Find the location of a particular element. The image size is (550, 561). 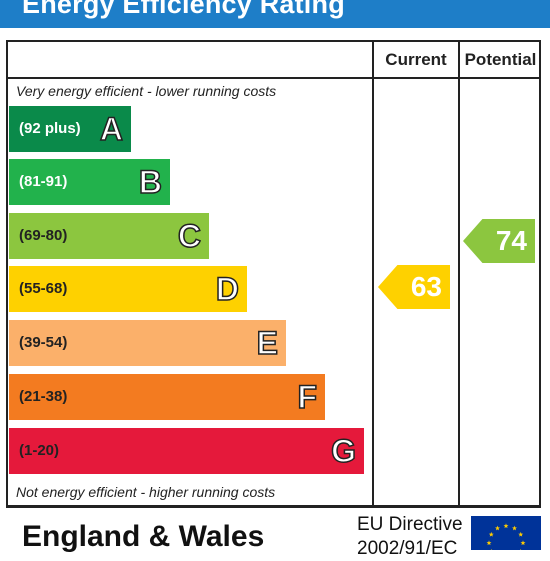

band-letter: B is located at coordinates (150, 182).